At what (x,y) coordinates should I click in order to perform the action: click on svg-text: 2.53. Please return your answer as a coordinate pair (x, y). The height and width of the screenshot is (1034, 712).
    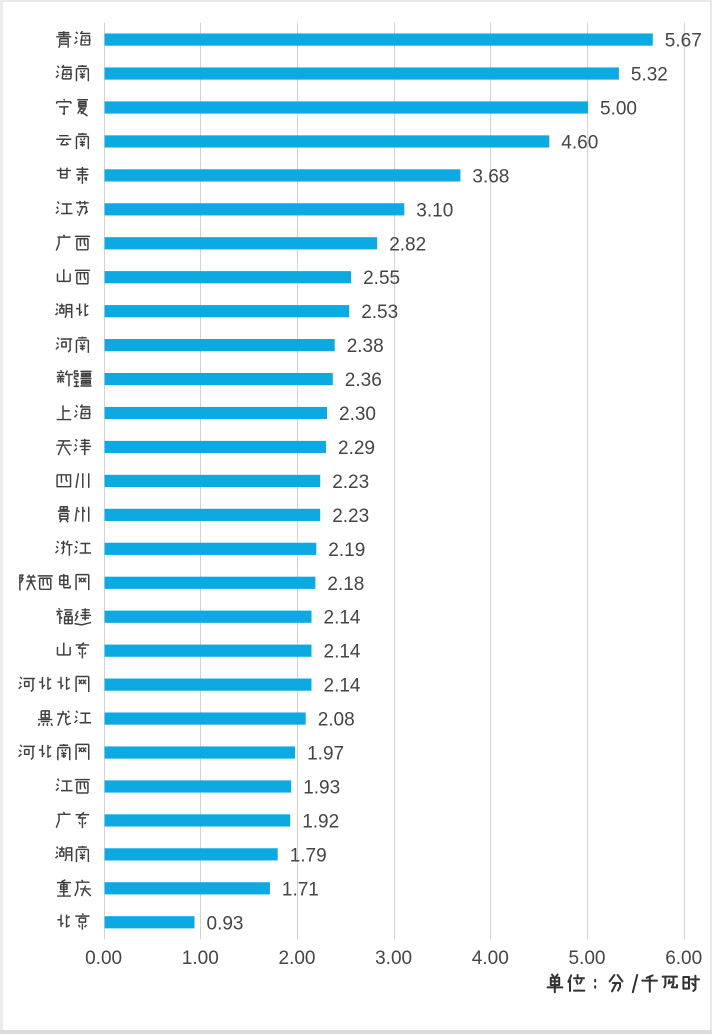
    Looking at the image, I should click on (379, 312).